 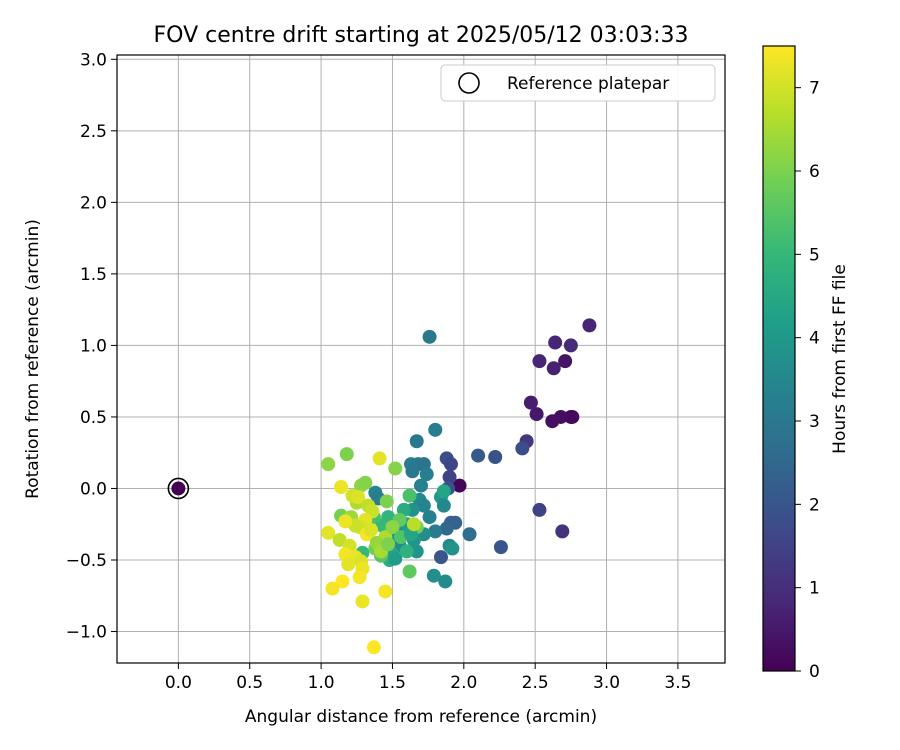 I want to click on colorbar-frame, so click(x=779, y=358).